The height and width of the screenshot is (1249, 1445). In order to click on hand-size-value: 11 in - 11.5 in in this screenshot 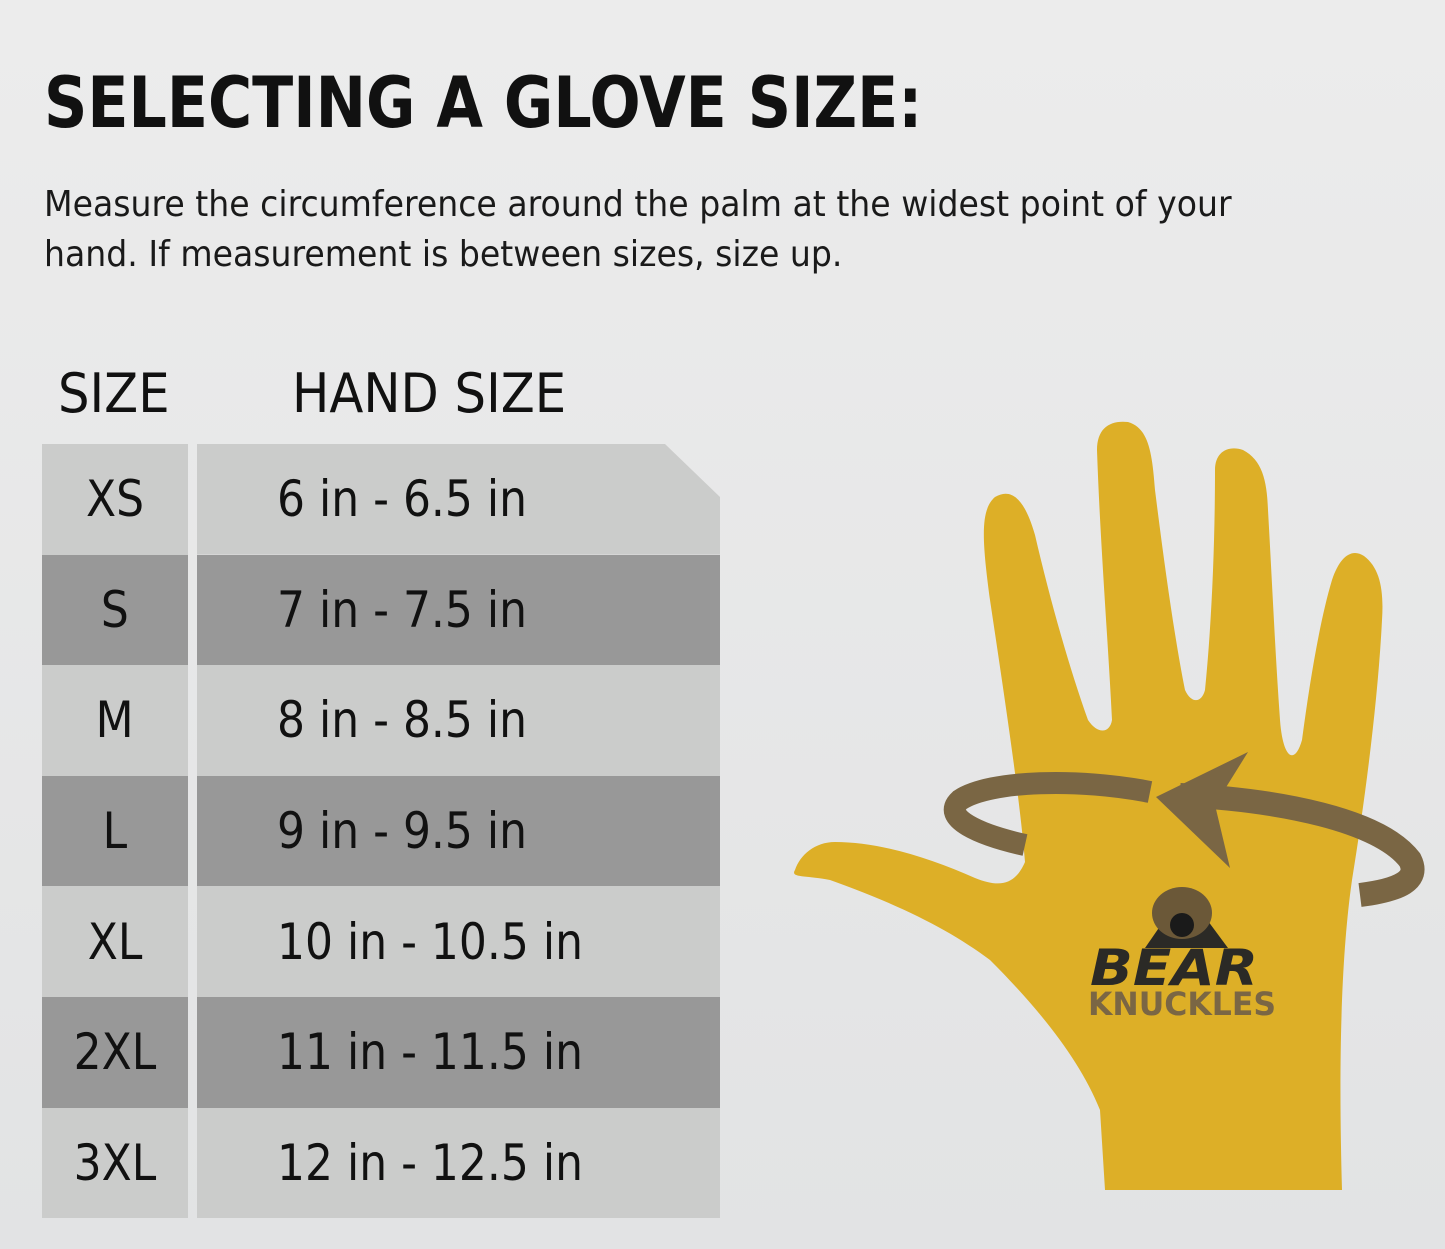, I will do `click(430, 1052)`.